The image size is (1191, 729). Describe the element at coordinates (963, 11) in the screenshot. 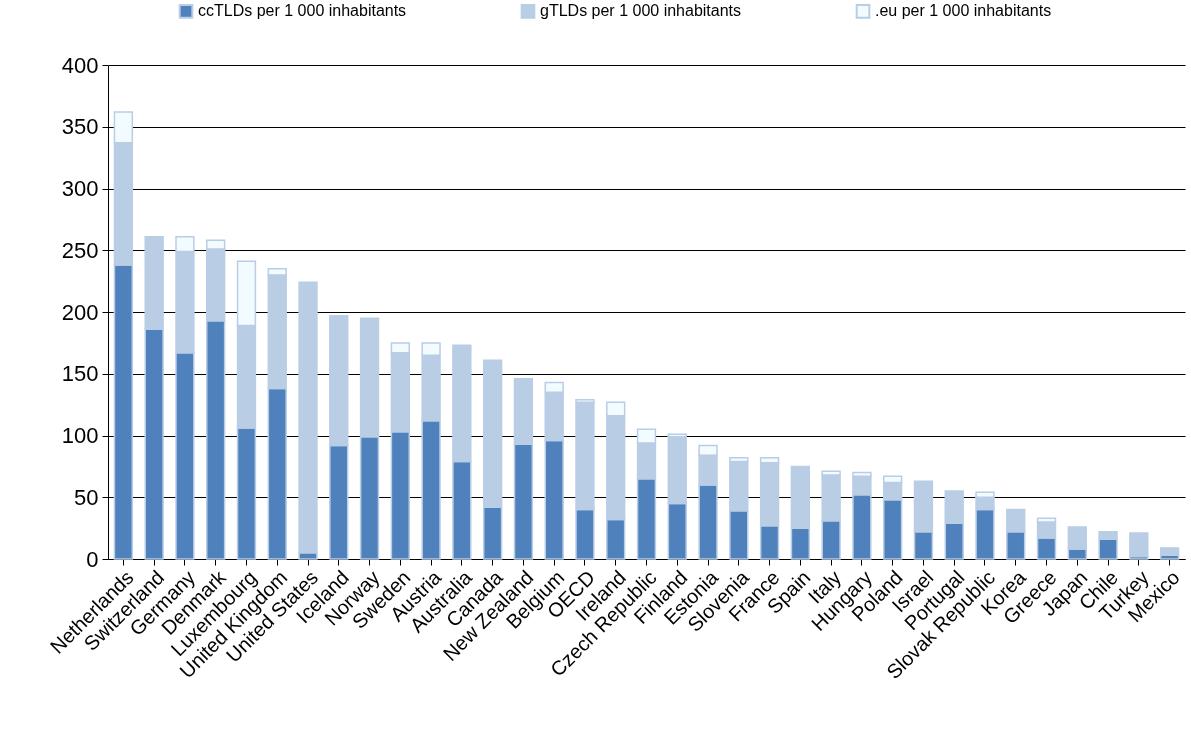

I see `legend-label: .eu per 1 000 inhabitants` at that location.